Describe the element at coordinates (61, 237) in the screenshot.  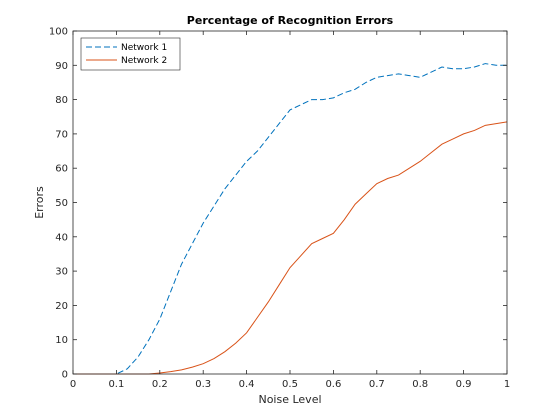
I see `y-tick-label: 40` at that location.